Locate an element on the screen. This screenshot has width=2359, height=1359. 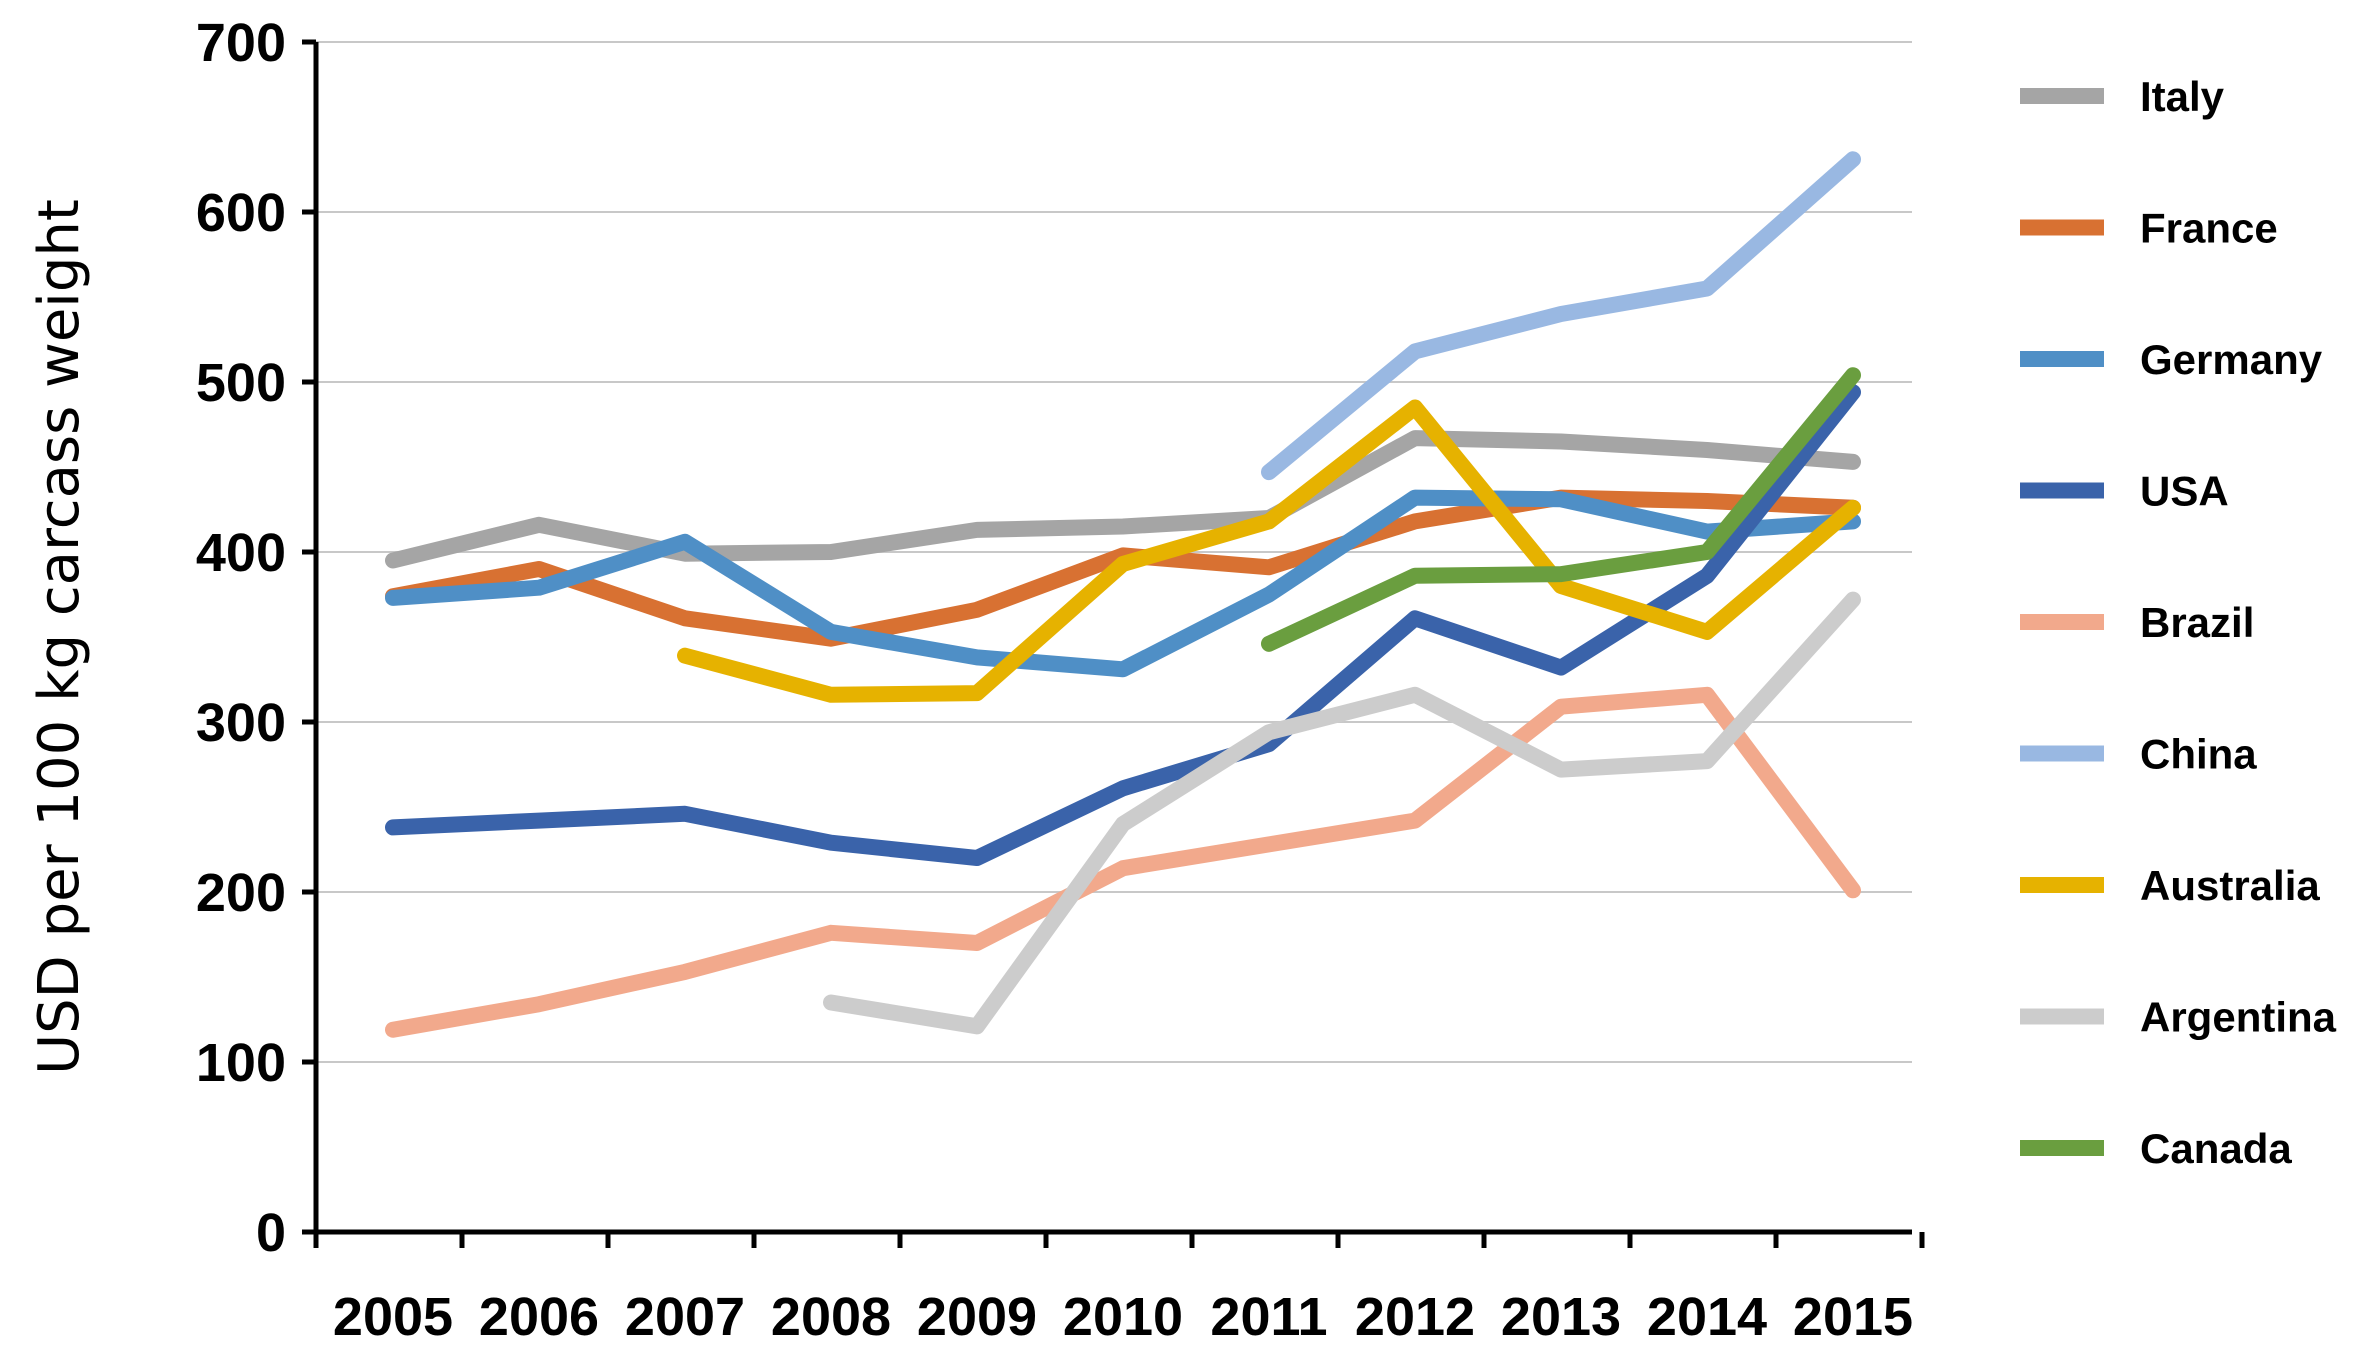
x-tick-label: 2007 is located at coordinates (685, 1317).